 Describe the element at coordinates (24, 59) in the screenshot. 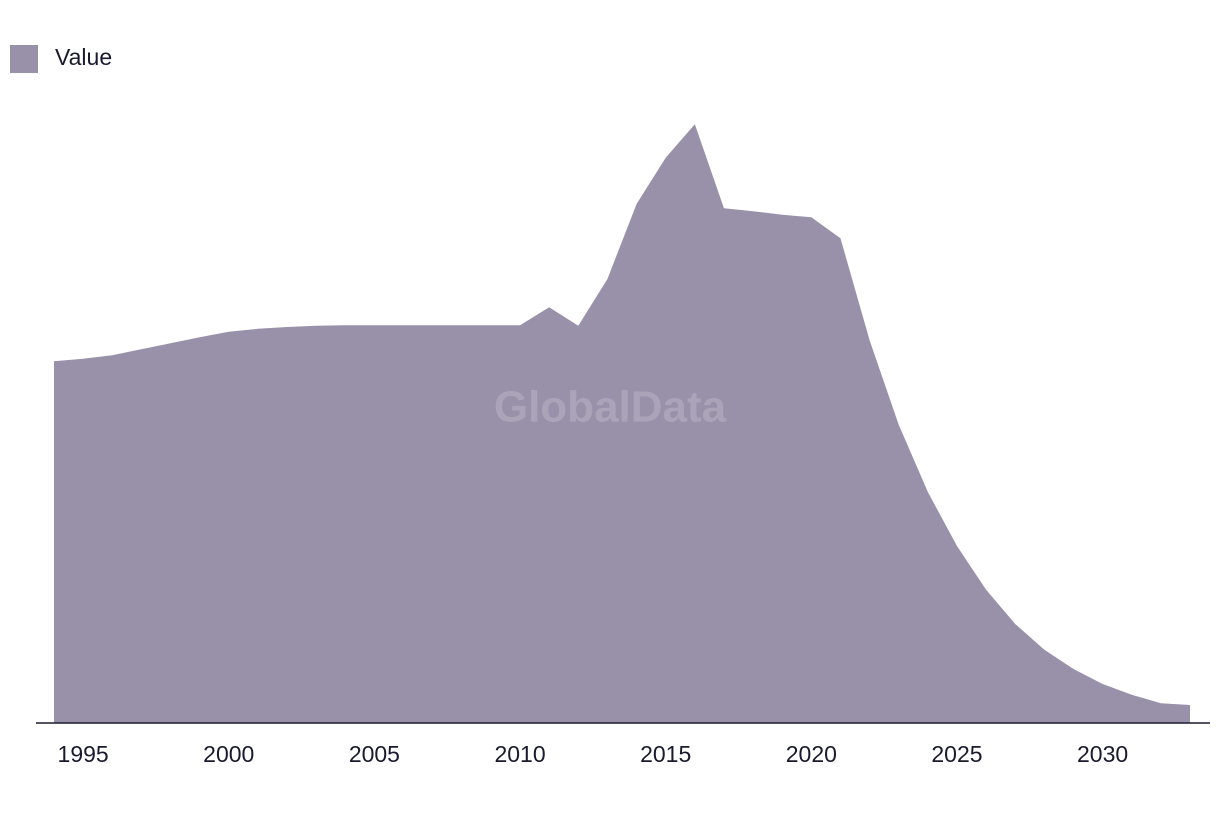

I see `legend-swatch` at that location.